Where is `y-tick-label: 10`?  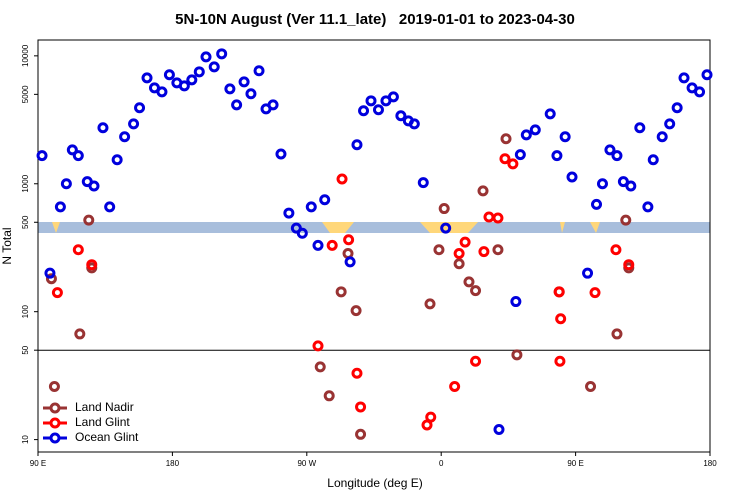 y-tick-label: 10 is located at coordinates (25, 439).